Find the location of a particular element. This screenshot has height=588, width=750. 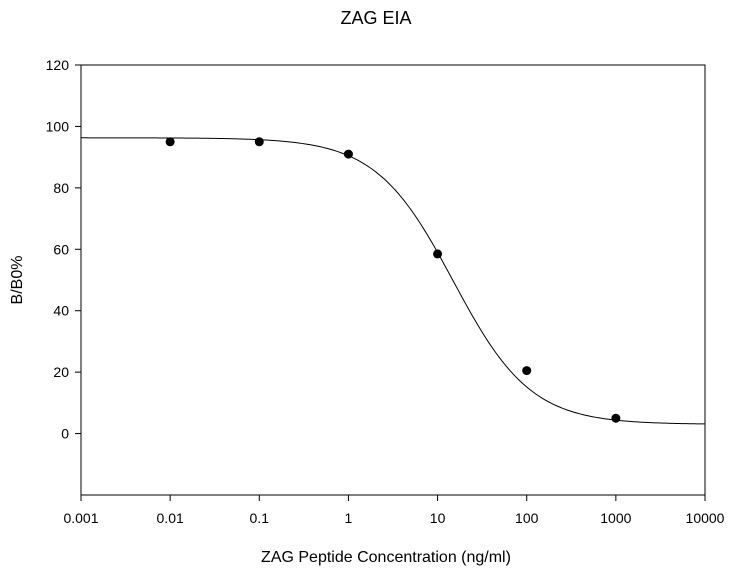

x-tick-label: 0.1 is located at coordinates (260, 518).